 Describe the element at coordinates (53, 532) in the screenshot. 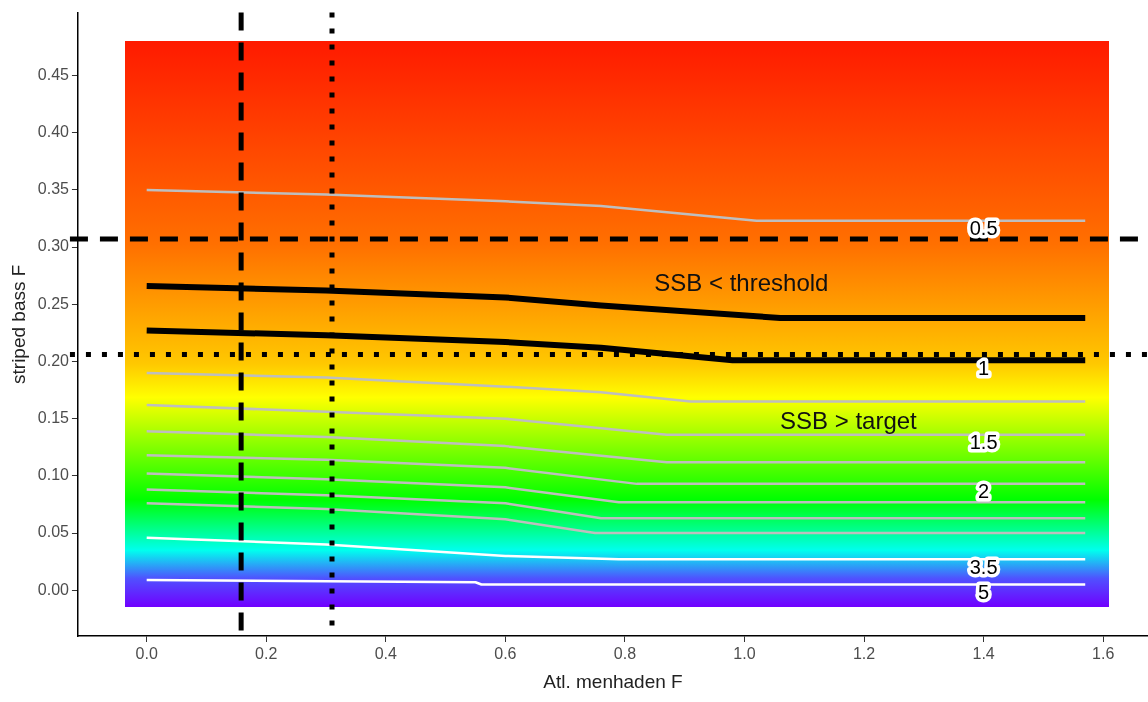

I see `y-tick-label: 0.05` at that location.